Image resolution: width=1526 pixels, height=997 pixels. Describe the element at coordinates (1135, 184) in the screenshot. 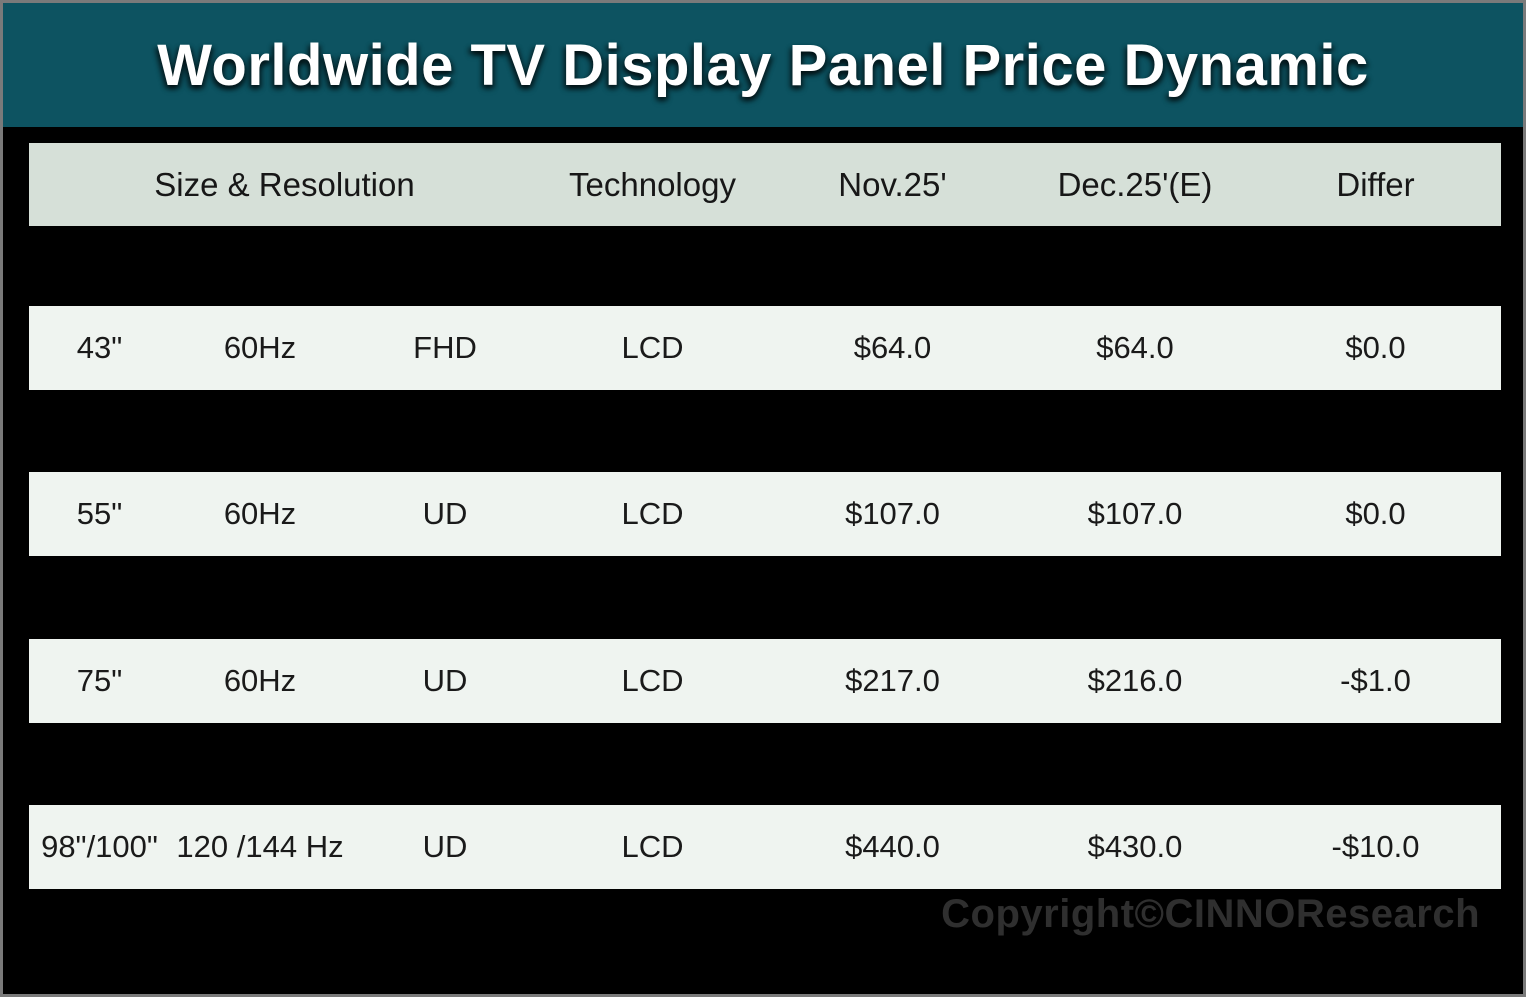

I see `column-header-dec25e: Dec.25'(E)` at that location.